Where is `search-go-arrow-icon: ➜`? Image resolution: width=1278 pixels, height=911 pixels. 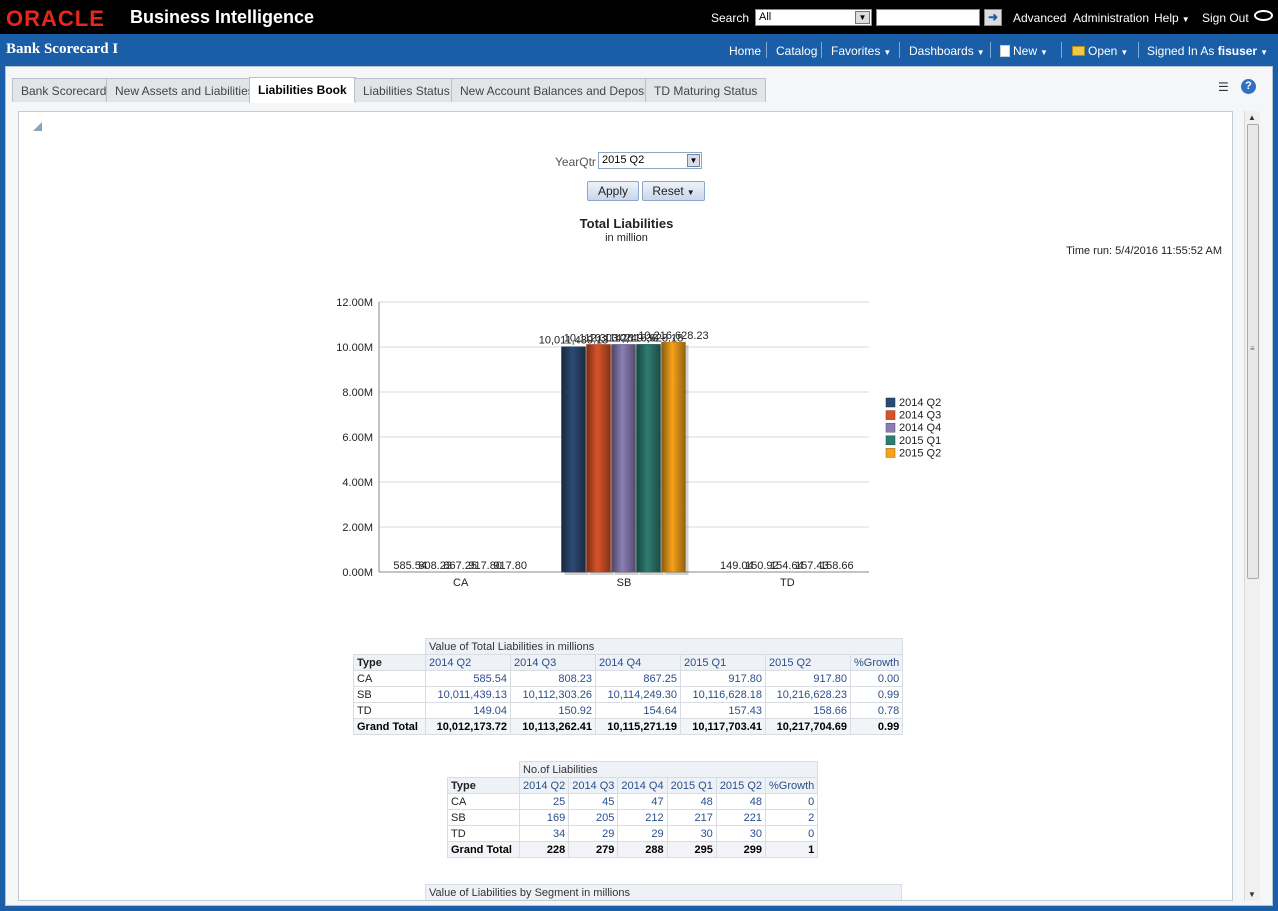 search-go-arrow-icon: ➜ is located at coordinates (993, 17).